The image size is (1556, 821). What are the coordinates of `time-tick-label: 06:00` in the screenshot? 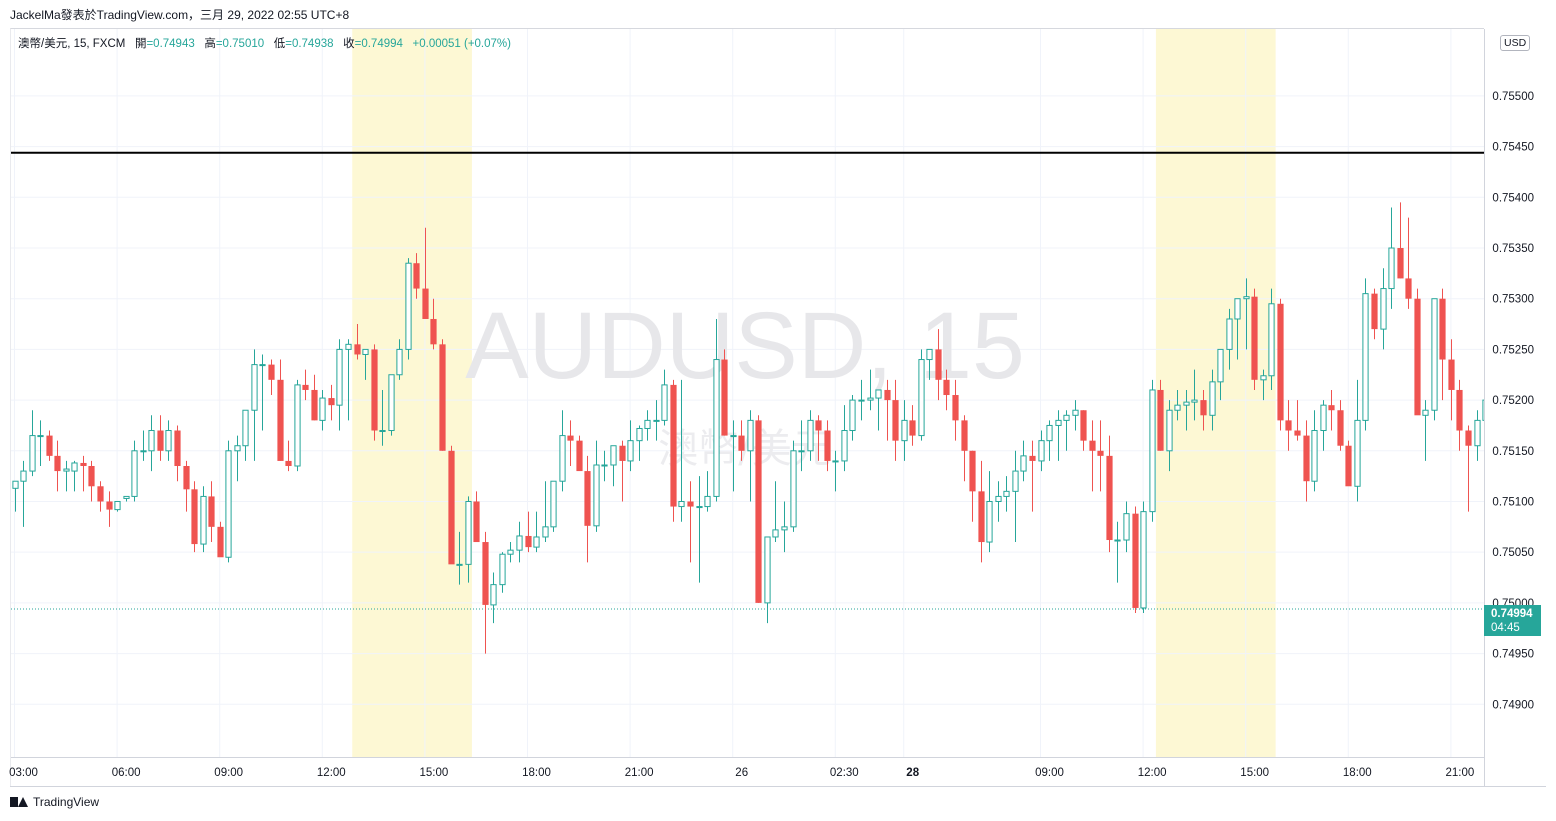 It's located at (126, 773).